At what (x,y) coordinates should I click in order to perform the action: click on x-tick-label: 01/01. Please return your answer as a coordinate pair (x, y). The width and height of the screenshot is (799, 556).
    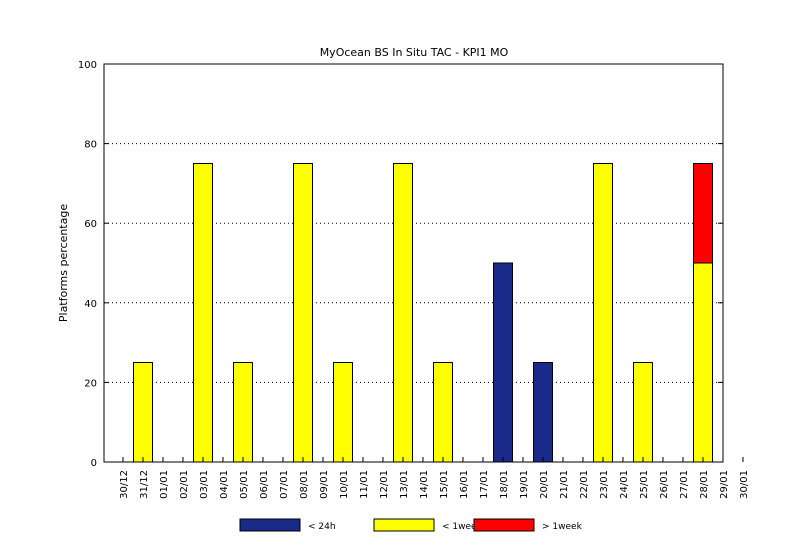
    Looking at the image, I should click on (164, 484).